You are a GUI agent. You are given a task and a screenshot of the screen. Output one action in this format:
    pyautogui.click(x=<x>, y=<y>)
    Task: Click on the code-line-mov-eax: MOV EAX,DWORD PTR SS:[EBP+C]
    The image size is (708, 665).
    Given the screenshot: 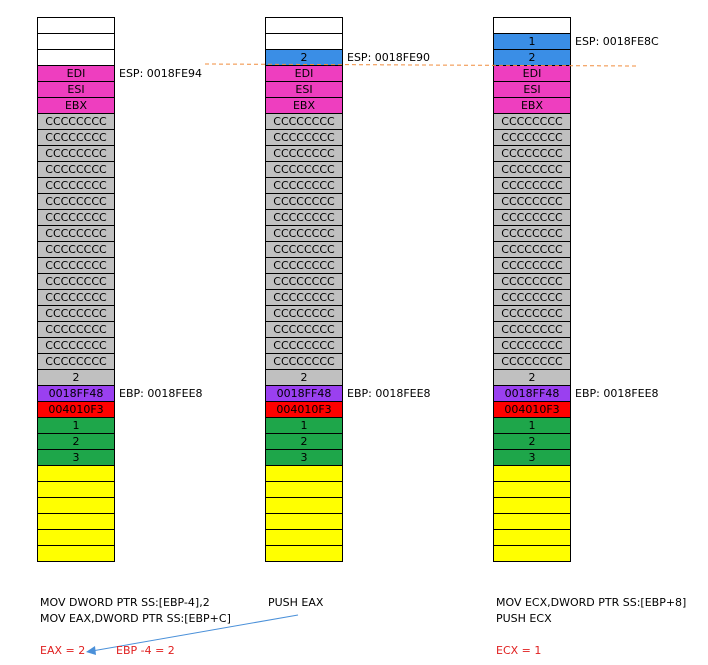 What is the action you would take?
    pyautogui.click(x=135, y=618)
    